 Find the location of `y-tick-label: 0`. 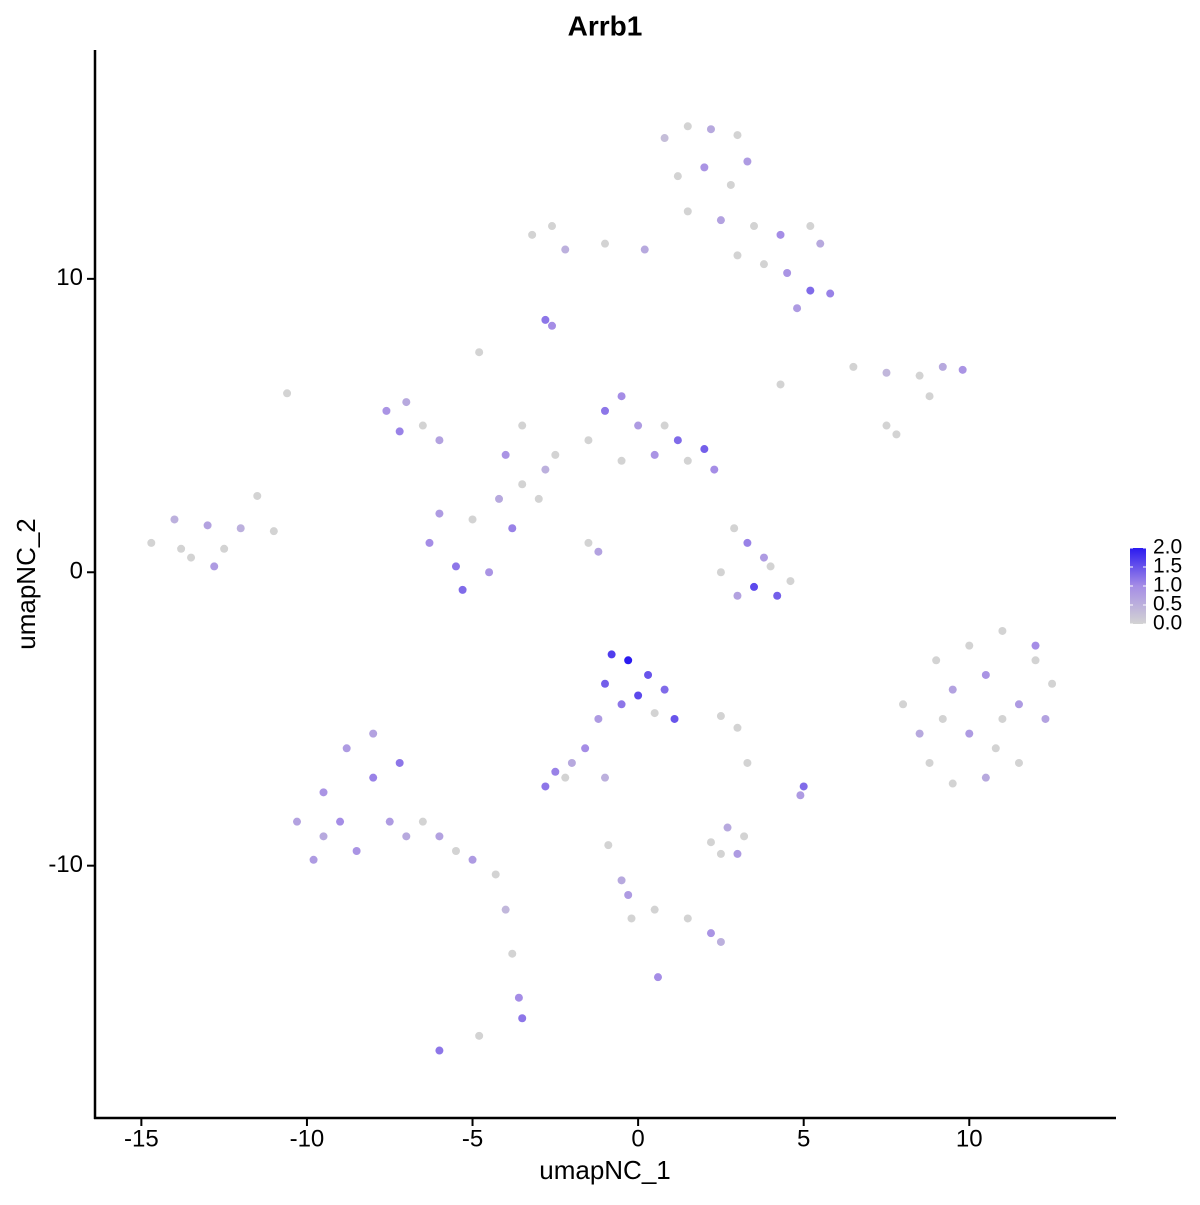

y-tick-label: 0 is located at coordinates (76, 571).